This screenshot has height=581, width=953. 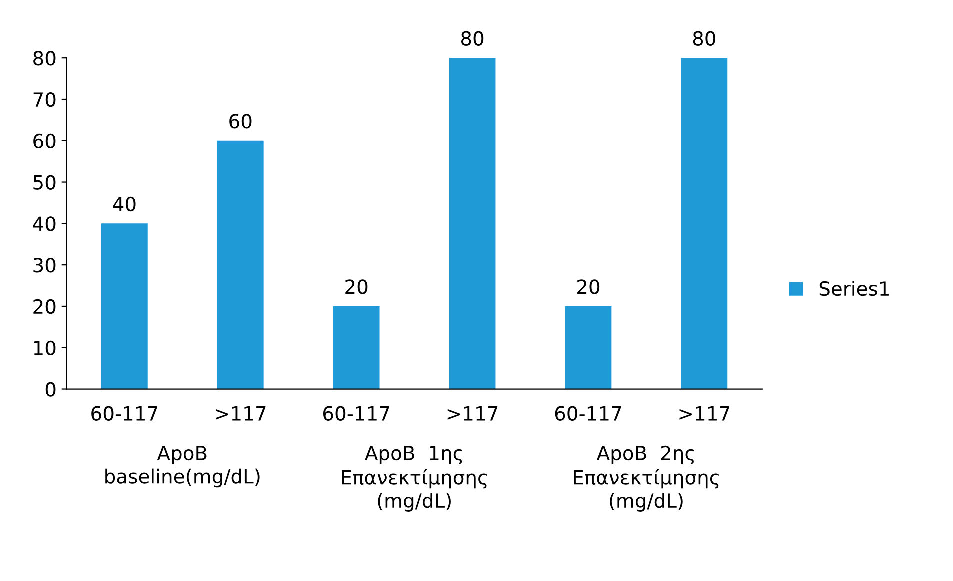 What do you see at coordinates (45, 141) in the screenshot?
I see `y-tick-label: 60` at bounding box center [45, 141].